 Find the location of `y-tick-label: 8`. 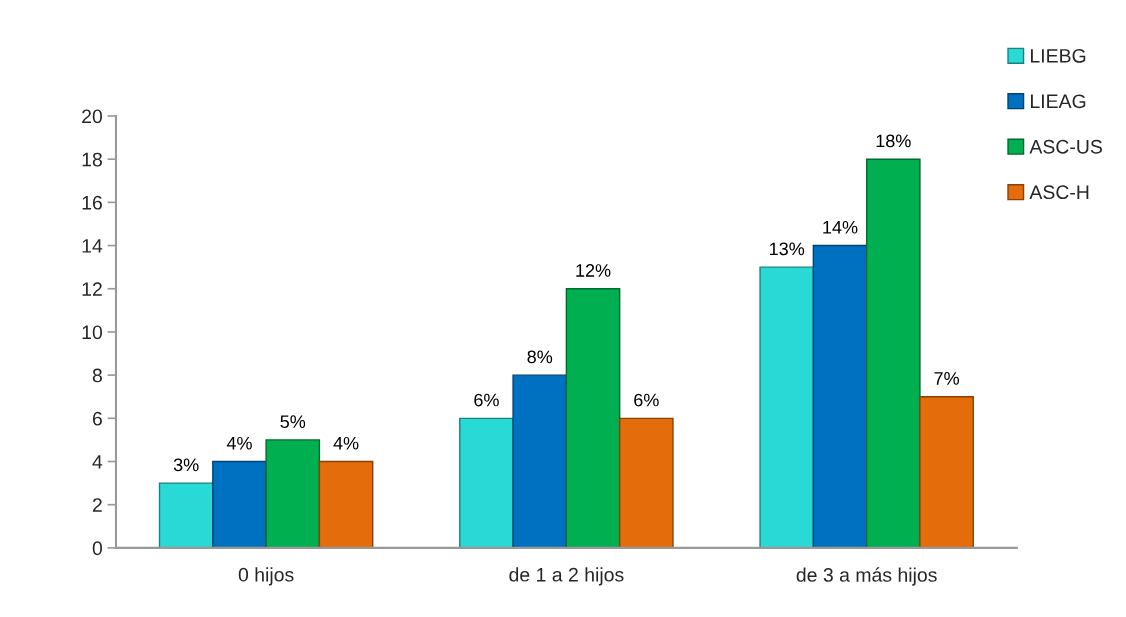

y-tick-label: 8 is located at coordinates (97, 375).